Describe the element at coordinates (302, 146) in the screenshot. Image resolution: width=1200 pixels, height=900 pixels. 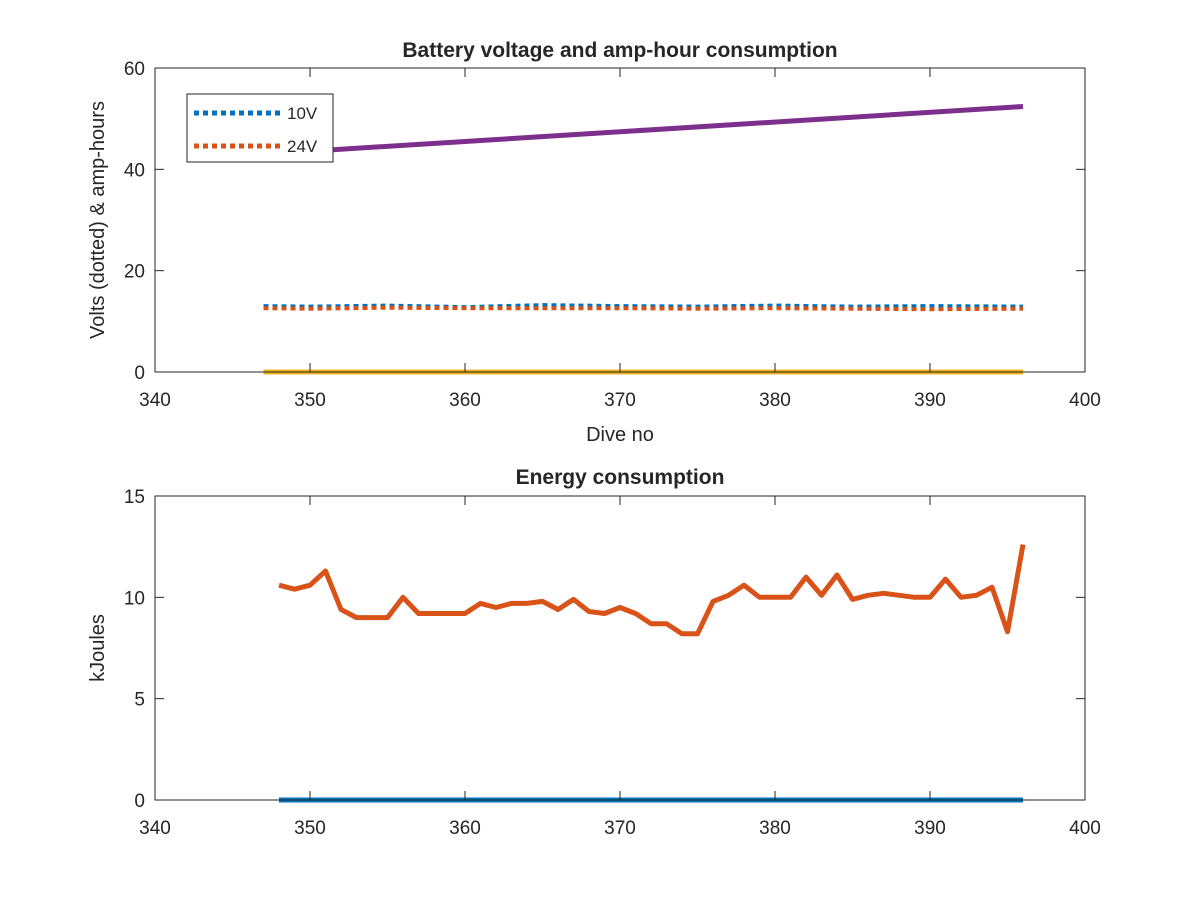
I see `legend-label-24v: 24V` at that location.